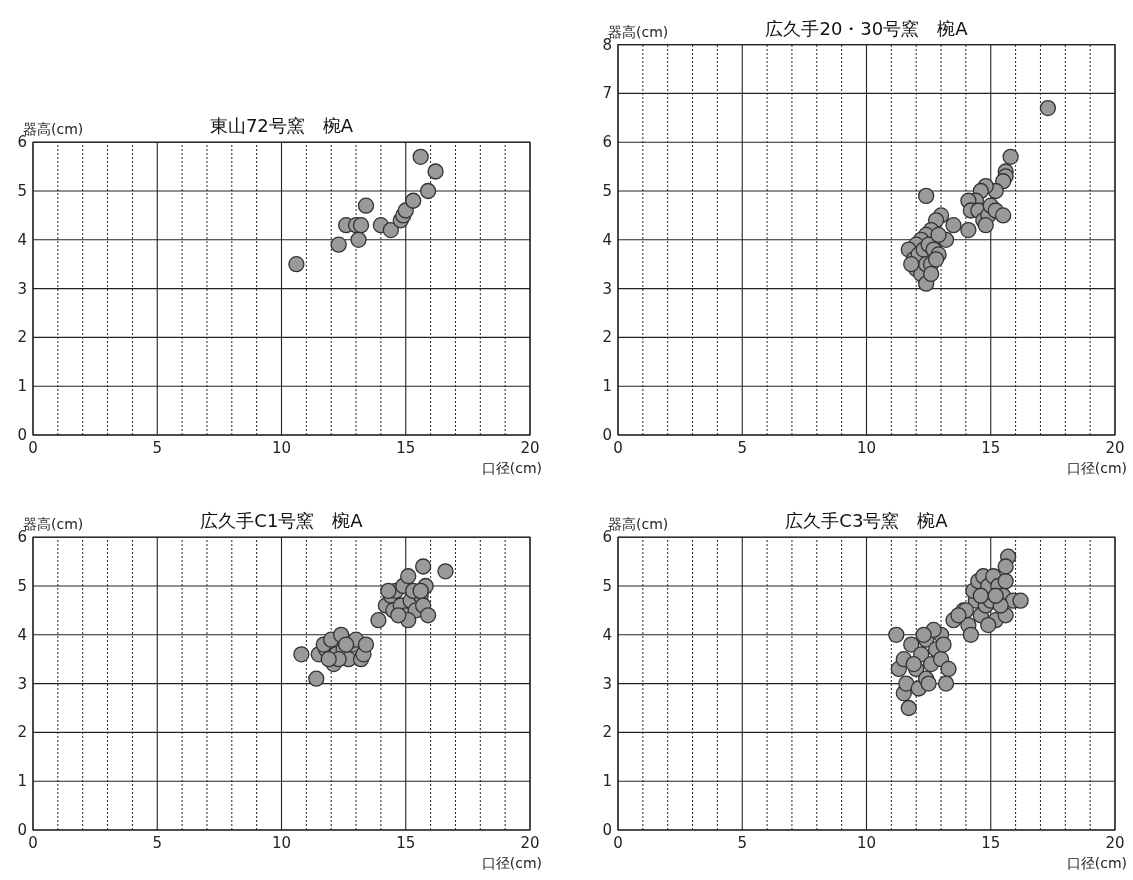 This screenshot has width=1133, height=880. What do you see at coordinates (867, 521) in the screenshot?
I see `chart-title: 広久手C3号窯 椀A` at bounding box center [867, 521].